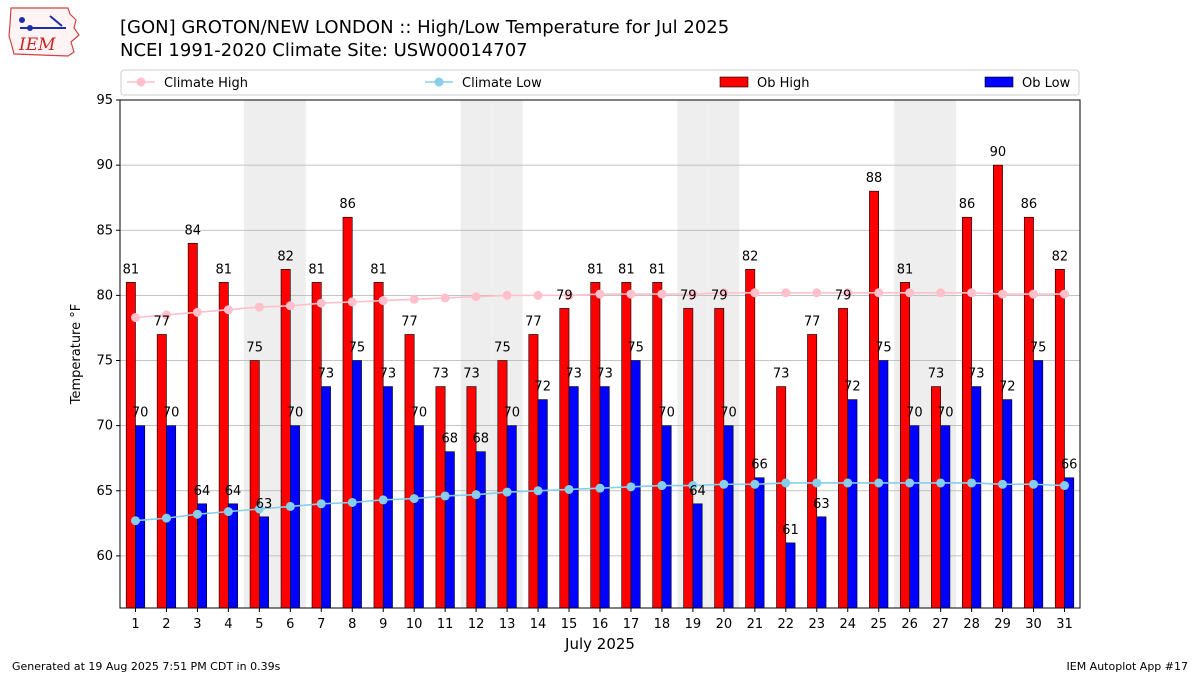  What do you see at coordinates (439, 82) in the screenshot?
I see `climate-low-legend-marker` at bounding box center [439, 82].